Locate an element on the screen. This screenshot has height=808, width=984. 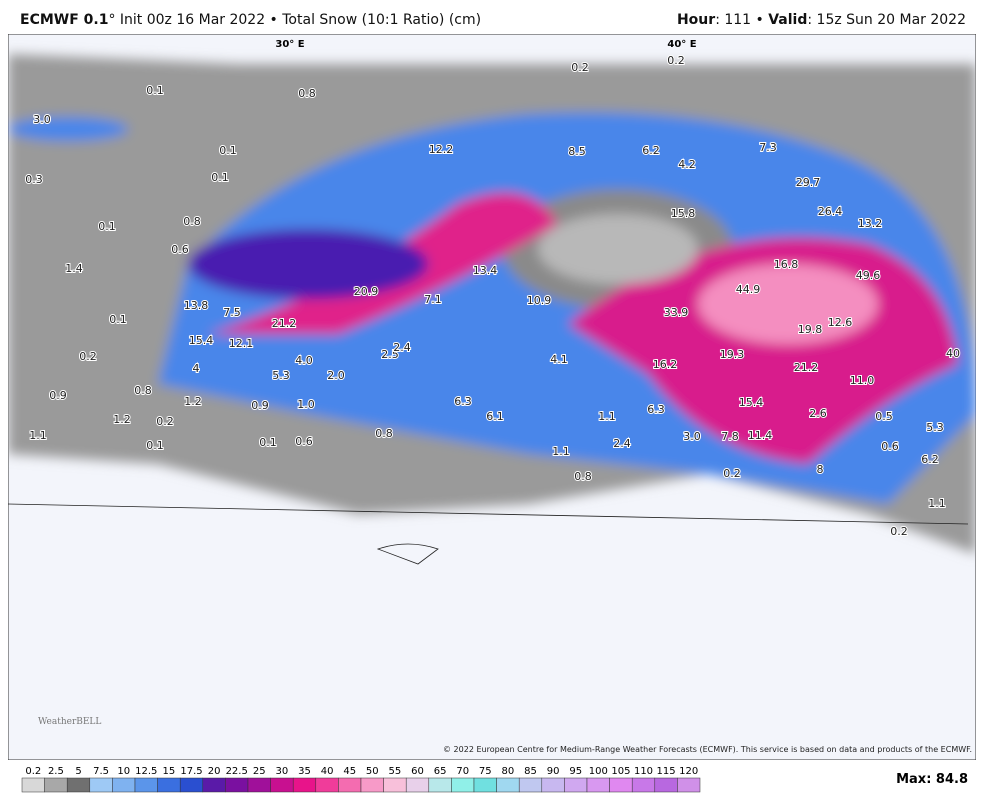
max-value: 84.8 is located at coordinates (951, 779).